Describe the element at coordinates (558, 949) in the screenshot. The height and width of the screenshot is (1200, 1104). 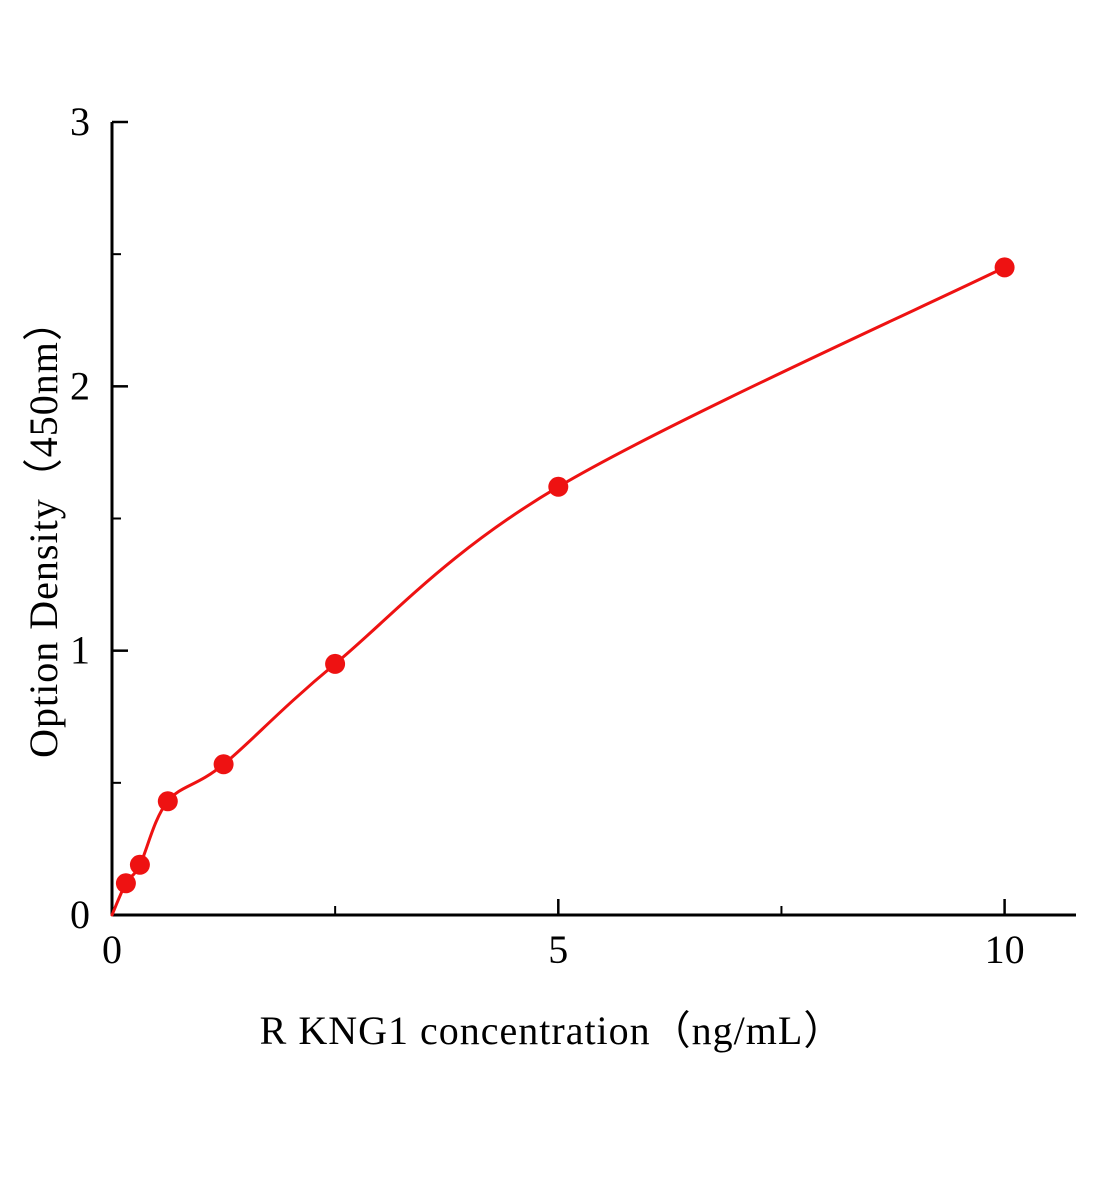
I see `x-tick-label: 5` at that location.